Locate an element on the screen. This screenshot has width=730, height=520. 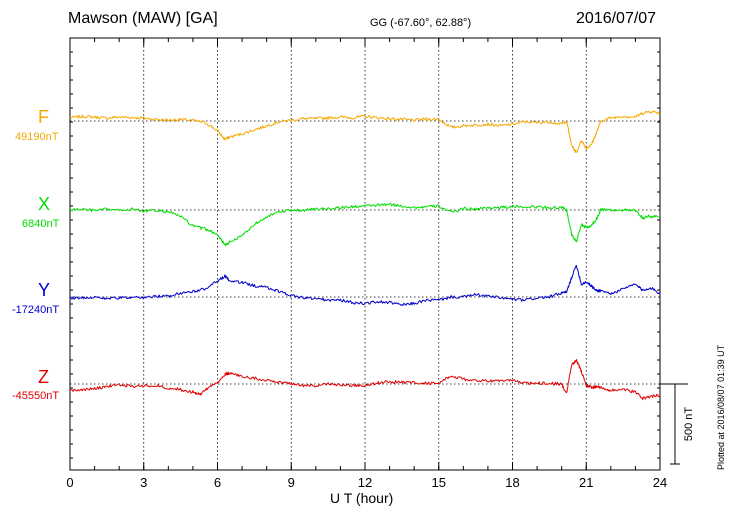
x-tick-label: 6 is located at coordinates (217, 482).